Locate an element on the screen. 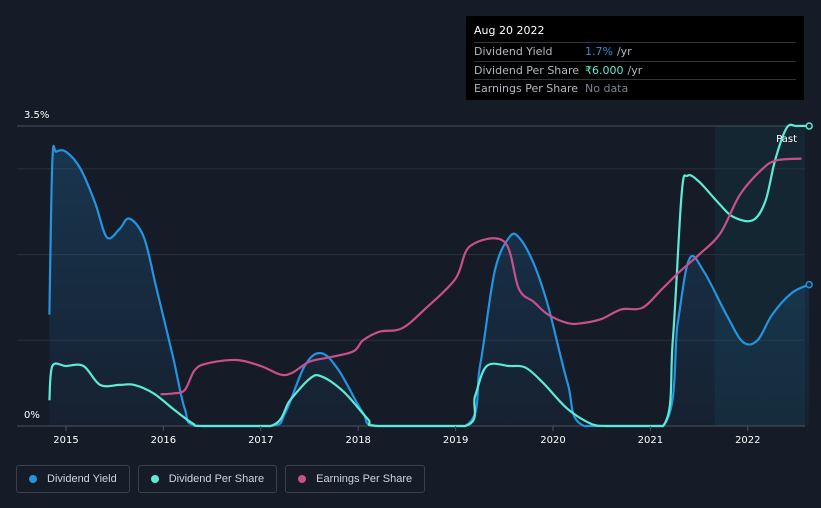  legend-label: Dividend Per Share is located at coordinates (216, 479).